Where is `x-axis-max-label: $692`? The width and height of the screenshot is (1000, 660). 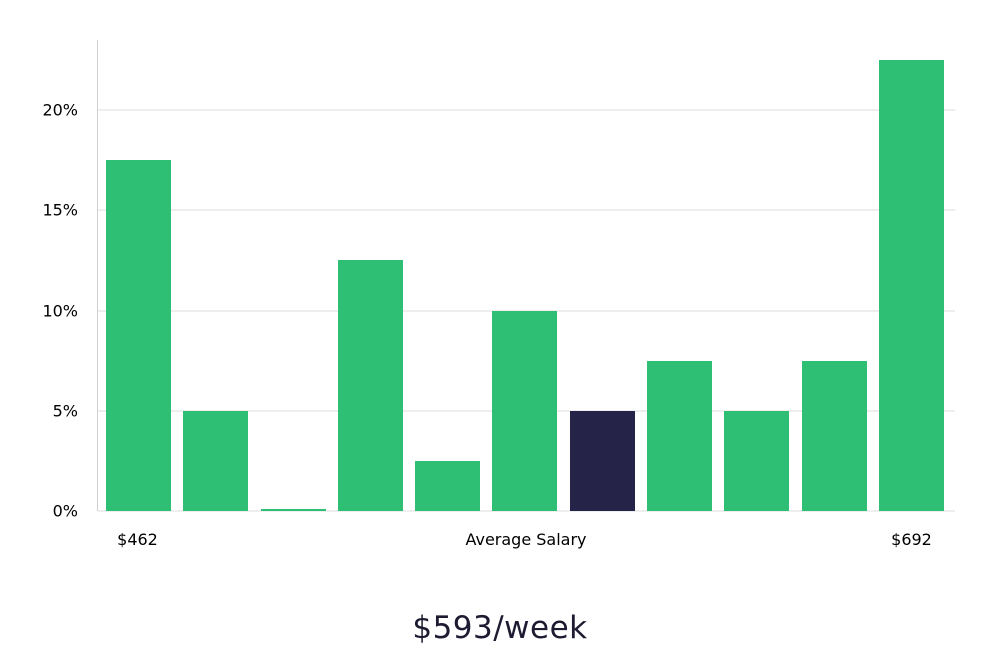
x-axis-max-label: $692 is located at coordinates (911, 539).